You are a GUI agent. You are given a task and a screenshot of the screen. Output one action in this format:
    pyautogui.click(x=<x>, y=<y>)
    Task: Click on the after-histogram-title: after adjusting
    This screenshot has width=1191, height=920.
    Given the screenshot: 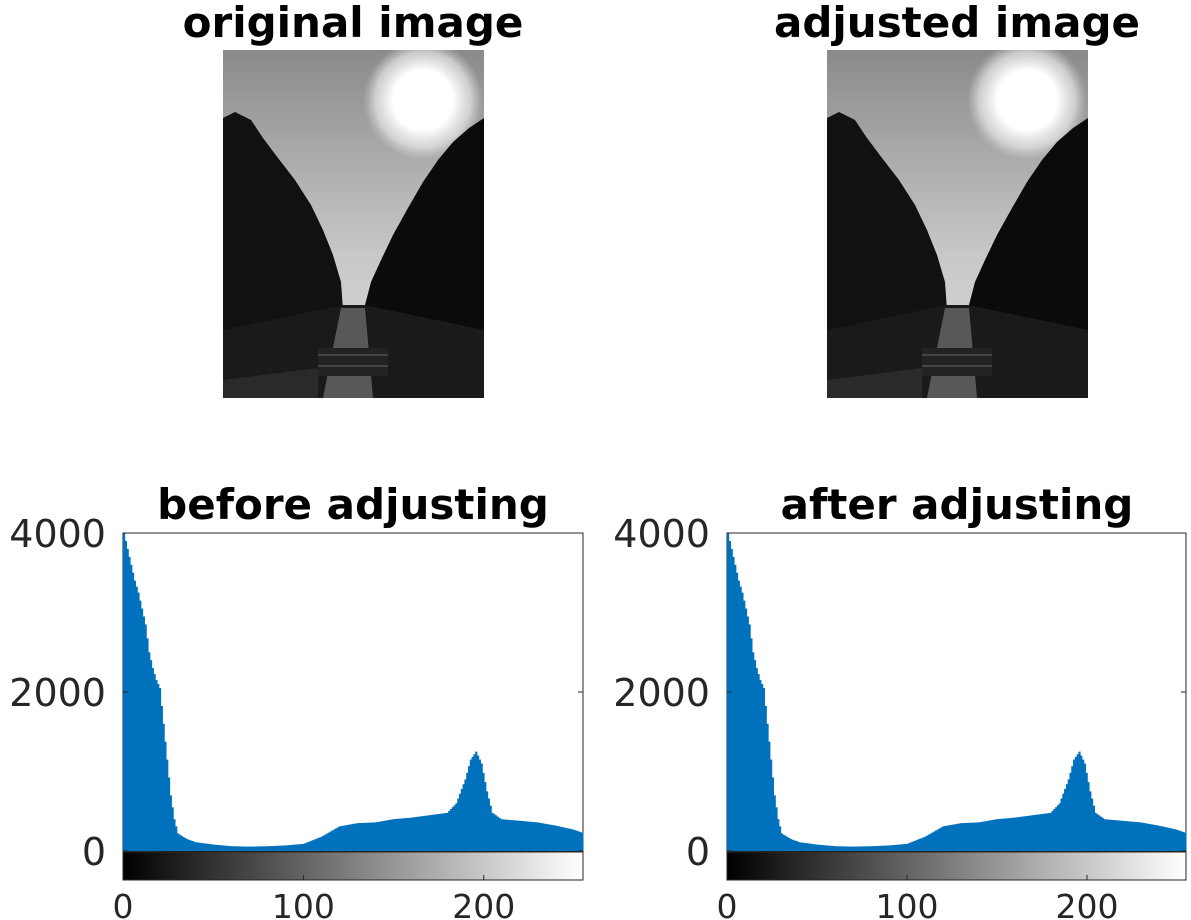 What is the action you would take?
    pyautogui.click(x=957, y=504)
    